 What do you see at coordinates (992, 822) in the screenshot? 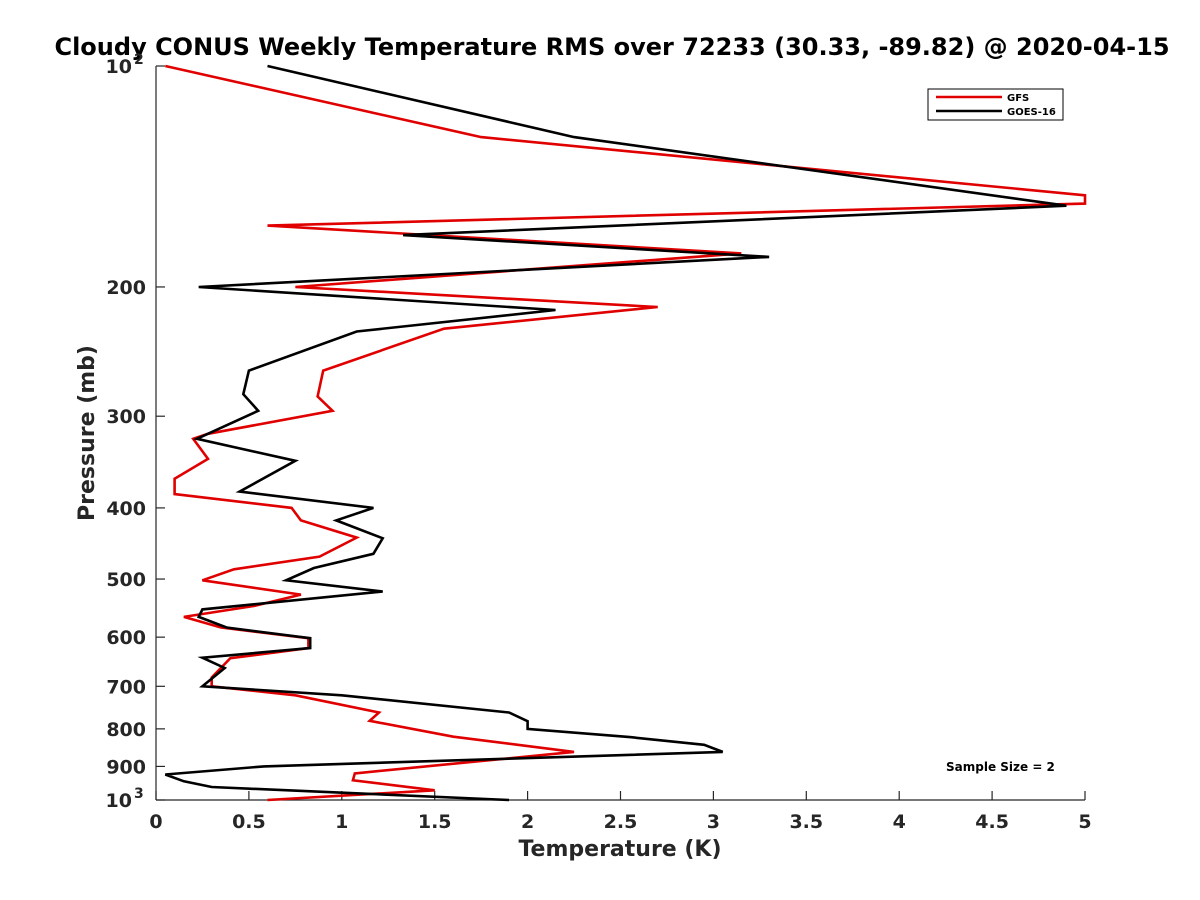
I see `x-tick-label: 4.5` at bounding box center [992, 822].